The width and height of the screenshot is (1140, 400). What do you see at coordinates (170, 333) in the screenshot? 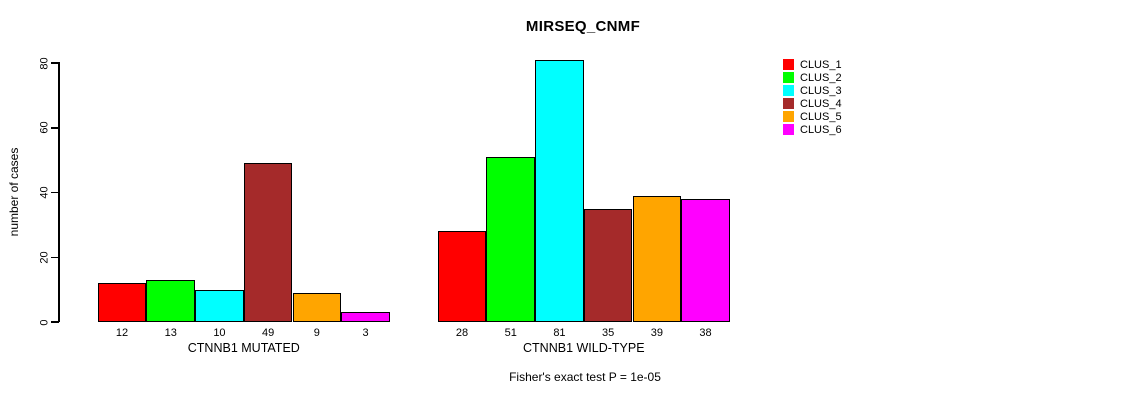
I see `bar-value-label: 13` at bounding box center [170, 333].